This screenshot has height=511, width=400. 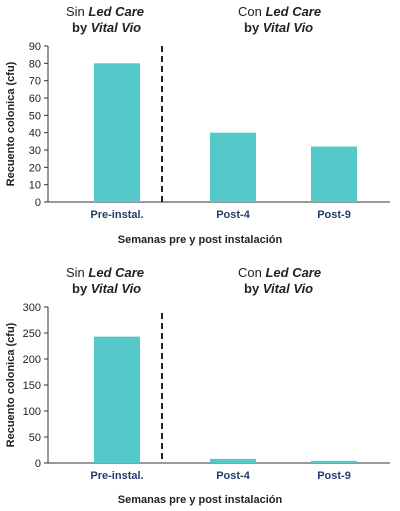 What do you see at coordinates (32, 334) in the screenshot?
I see `y-tick-label: 250` at bounding box center [32, 334].